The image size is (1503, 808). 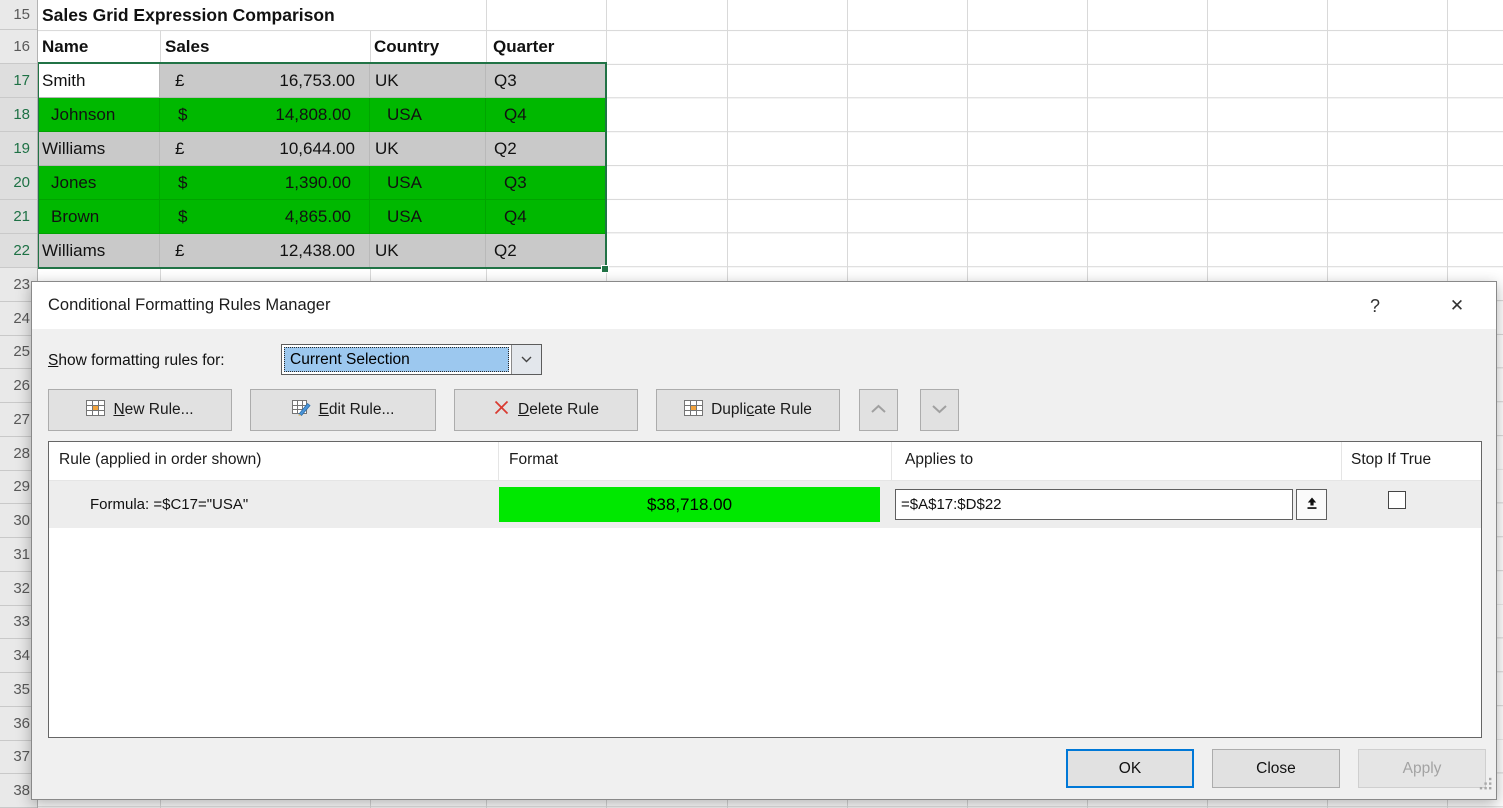 What do you see at coordinates (18, 555) in the screenshot?
I see `row-header: 31` at bounding box center [18, 555].